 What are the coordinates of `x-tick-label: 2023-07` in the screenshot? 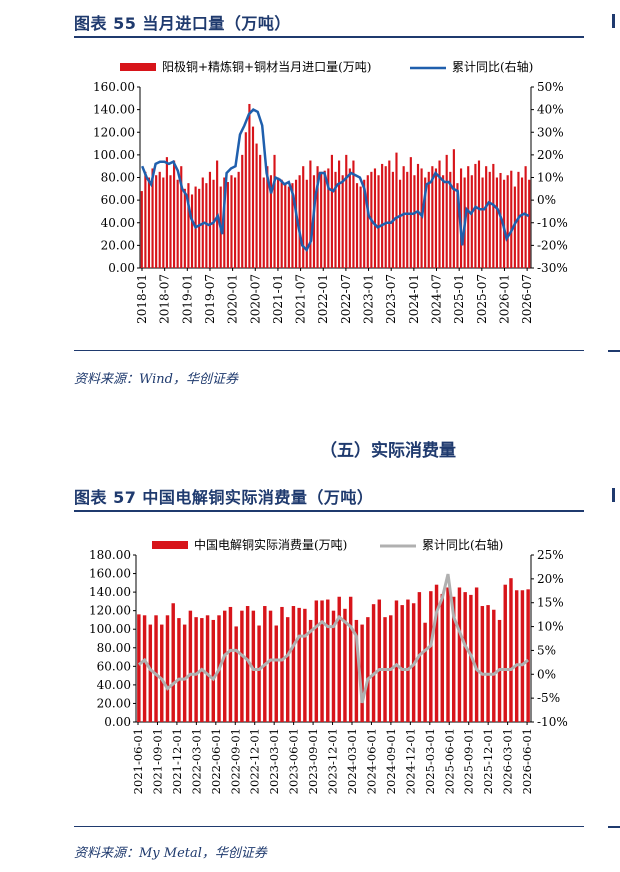 It's located at (391, 299).